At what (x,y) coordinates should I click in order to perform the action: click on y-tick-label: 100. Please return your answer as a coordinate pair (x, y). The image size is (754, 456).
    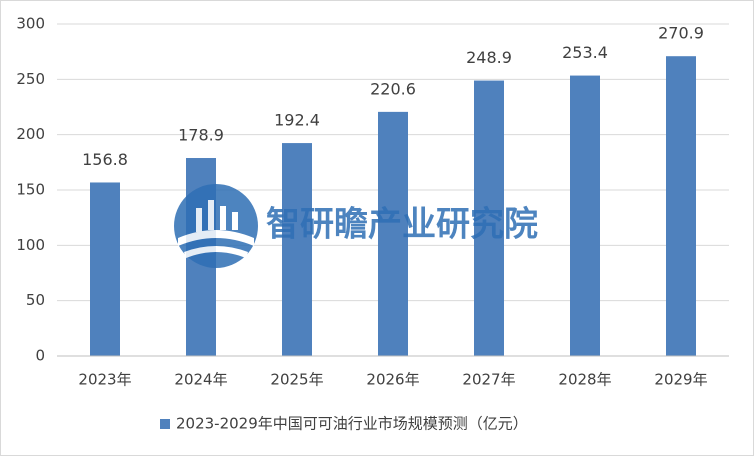
    Looking at the image, I should click on (30, 245).